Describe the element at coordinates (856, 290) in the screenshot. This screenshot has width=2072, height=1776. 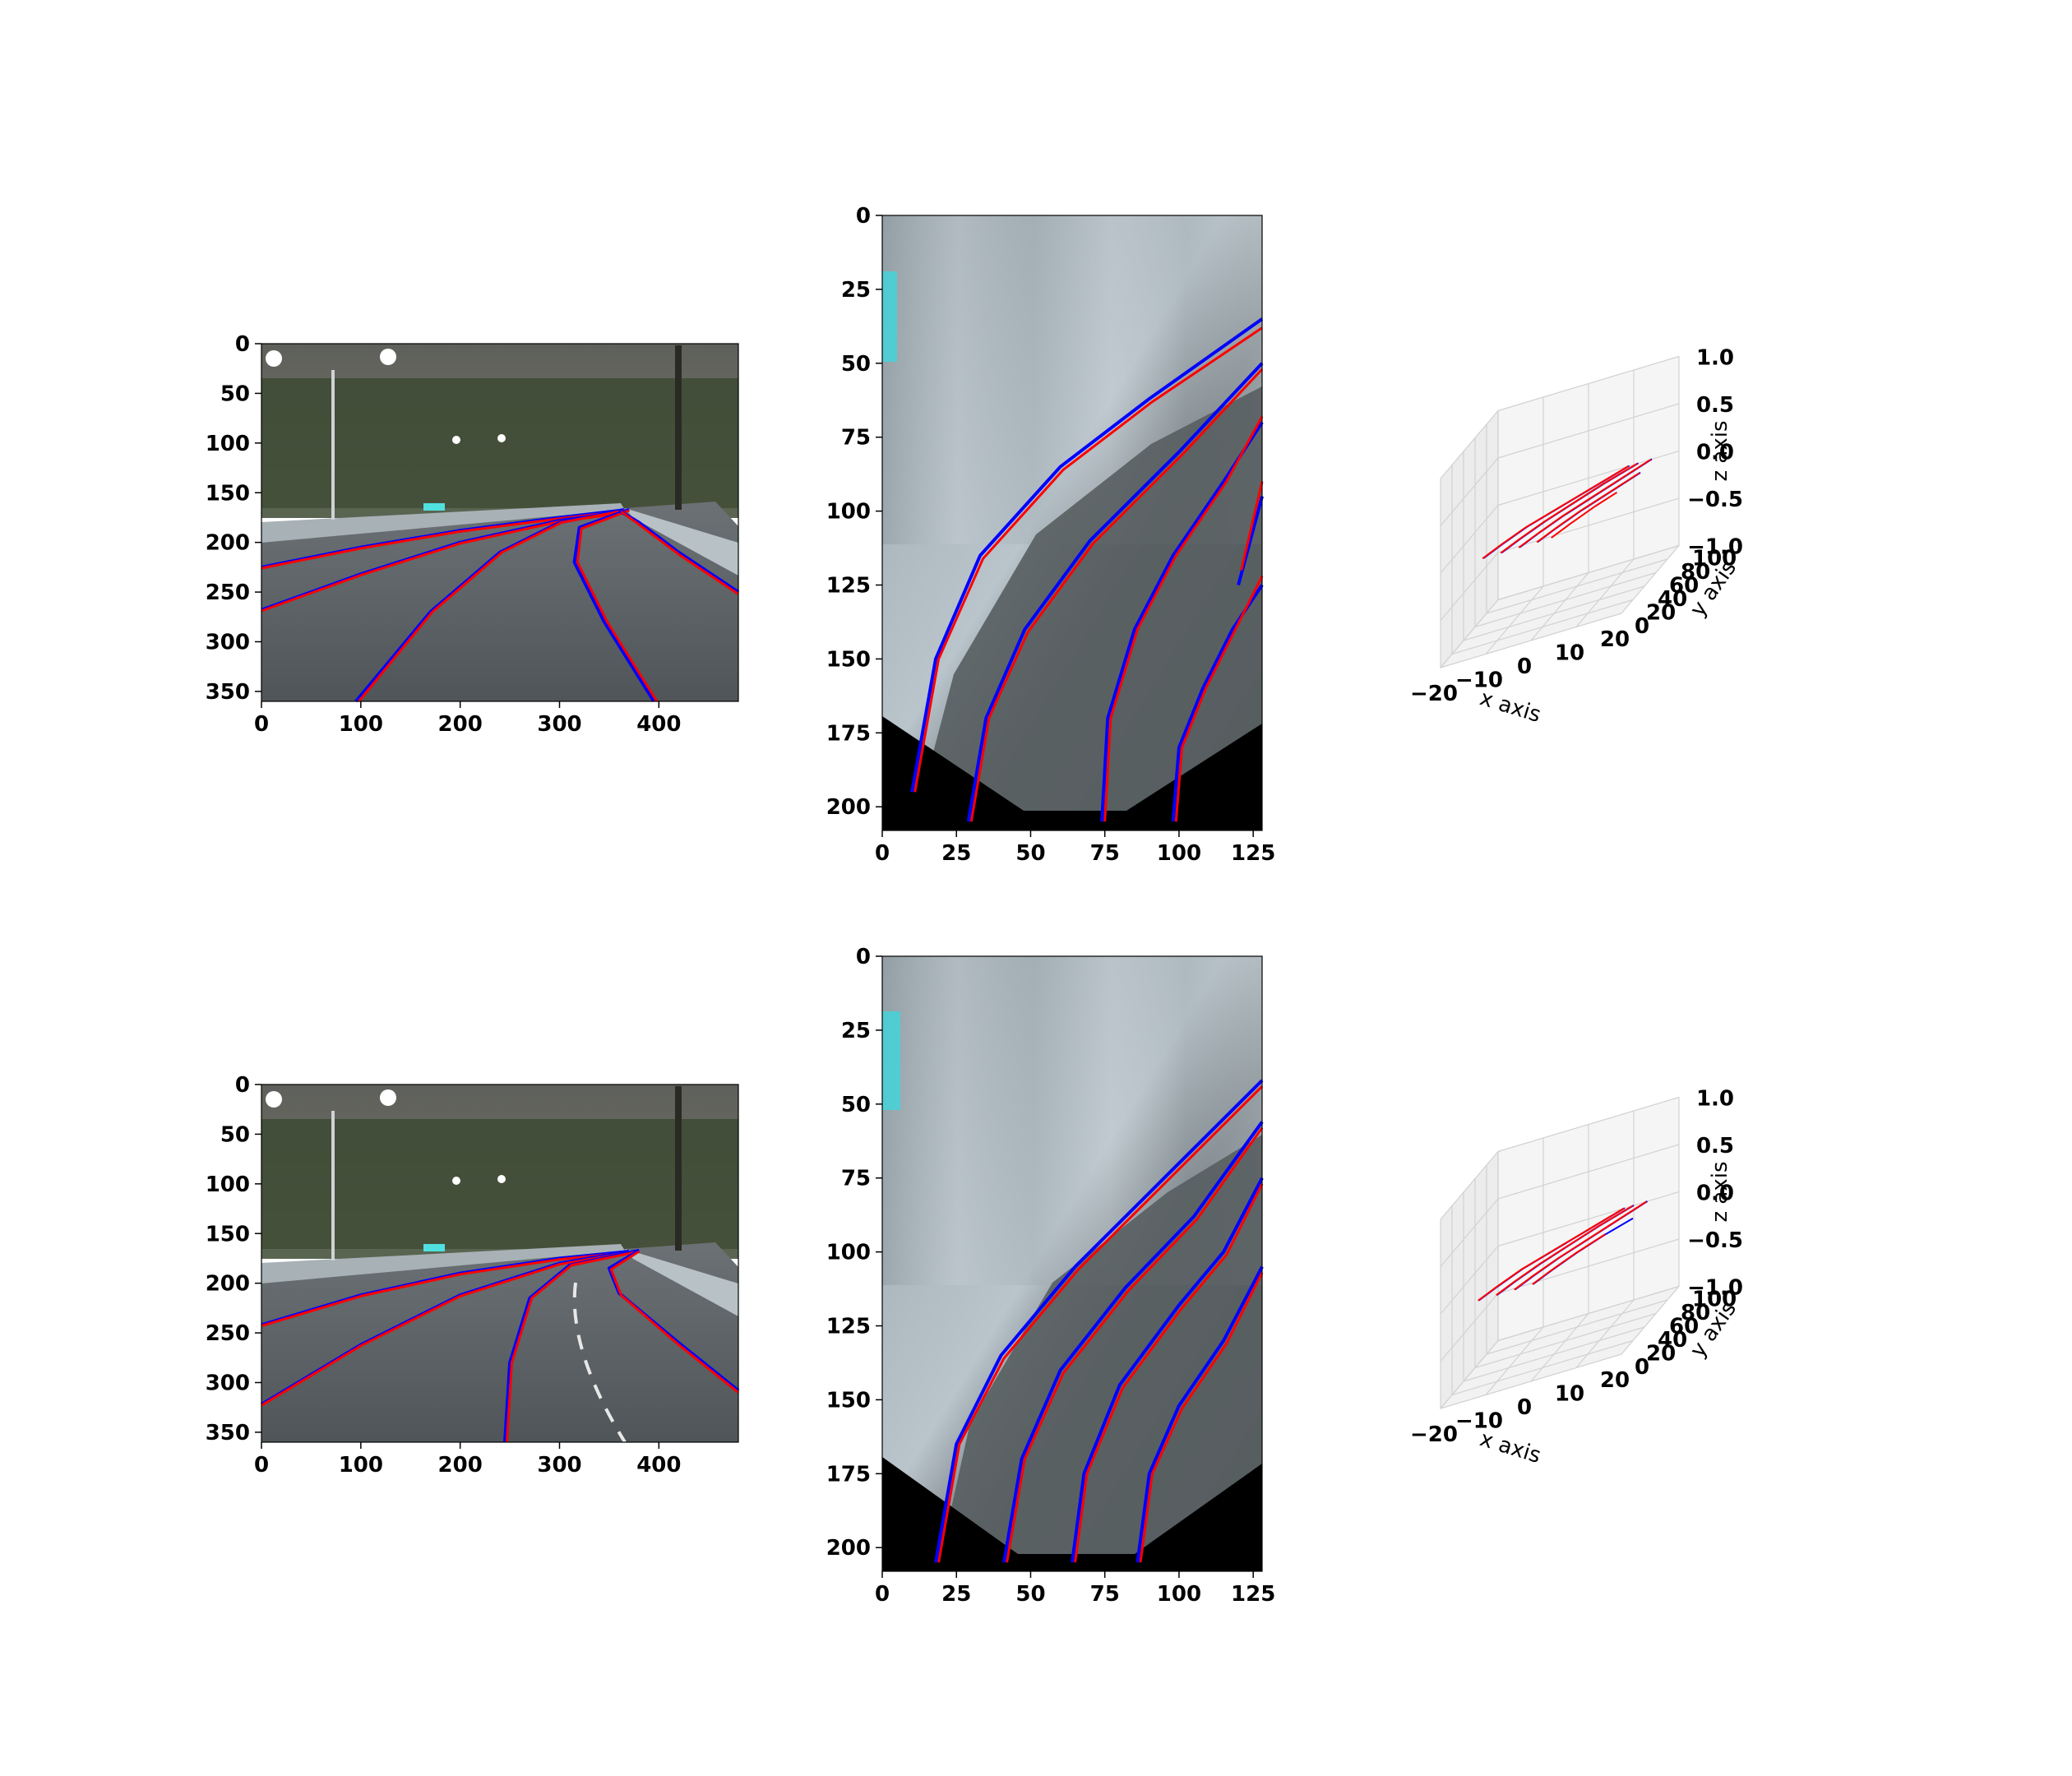
I see `y-tick-label: 25` at that location.